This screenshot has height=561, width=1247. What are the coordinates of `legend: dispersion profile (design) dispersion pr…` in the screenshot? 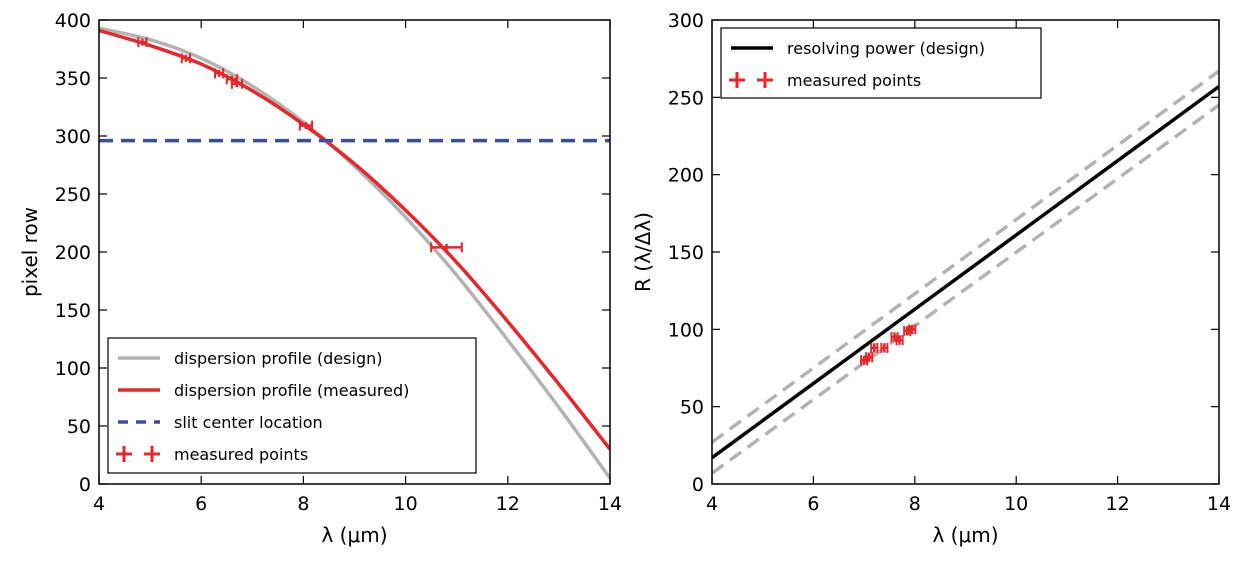 It's located at (292, 405).